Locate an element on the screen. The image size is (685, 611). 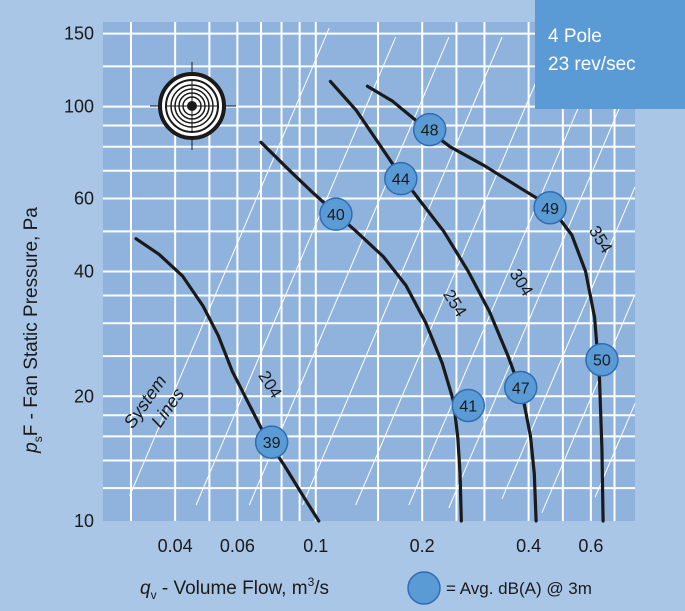
y-axis-title-symbol: p is located at coordinates (31, 448).